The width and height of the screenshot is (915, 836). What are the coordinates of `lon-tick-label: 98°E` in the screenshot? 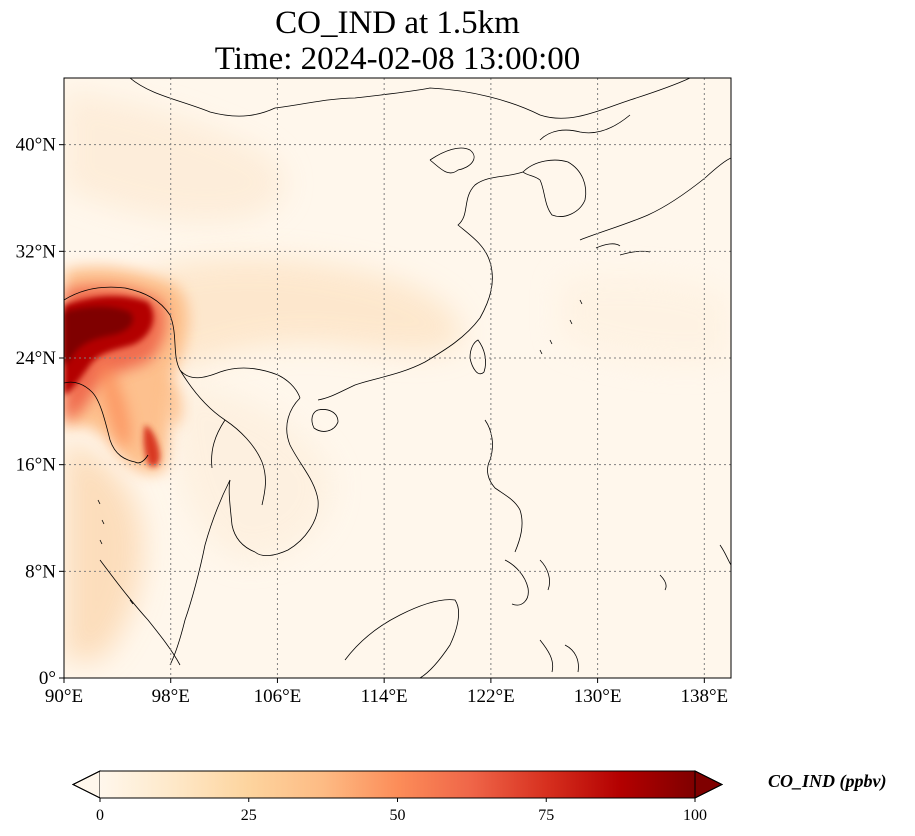 It's located at (171, 696).